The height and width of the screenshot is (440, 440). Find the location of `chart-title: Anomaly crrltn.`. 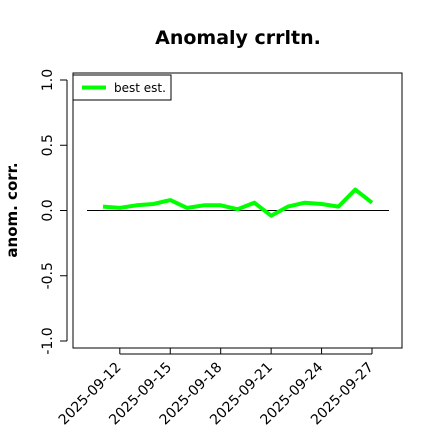

chart-title: Anomaly crrltn. is located at coordinates (238, 38).